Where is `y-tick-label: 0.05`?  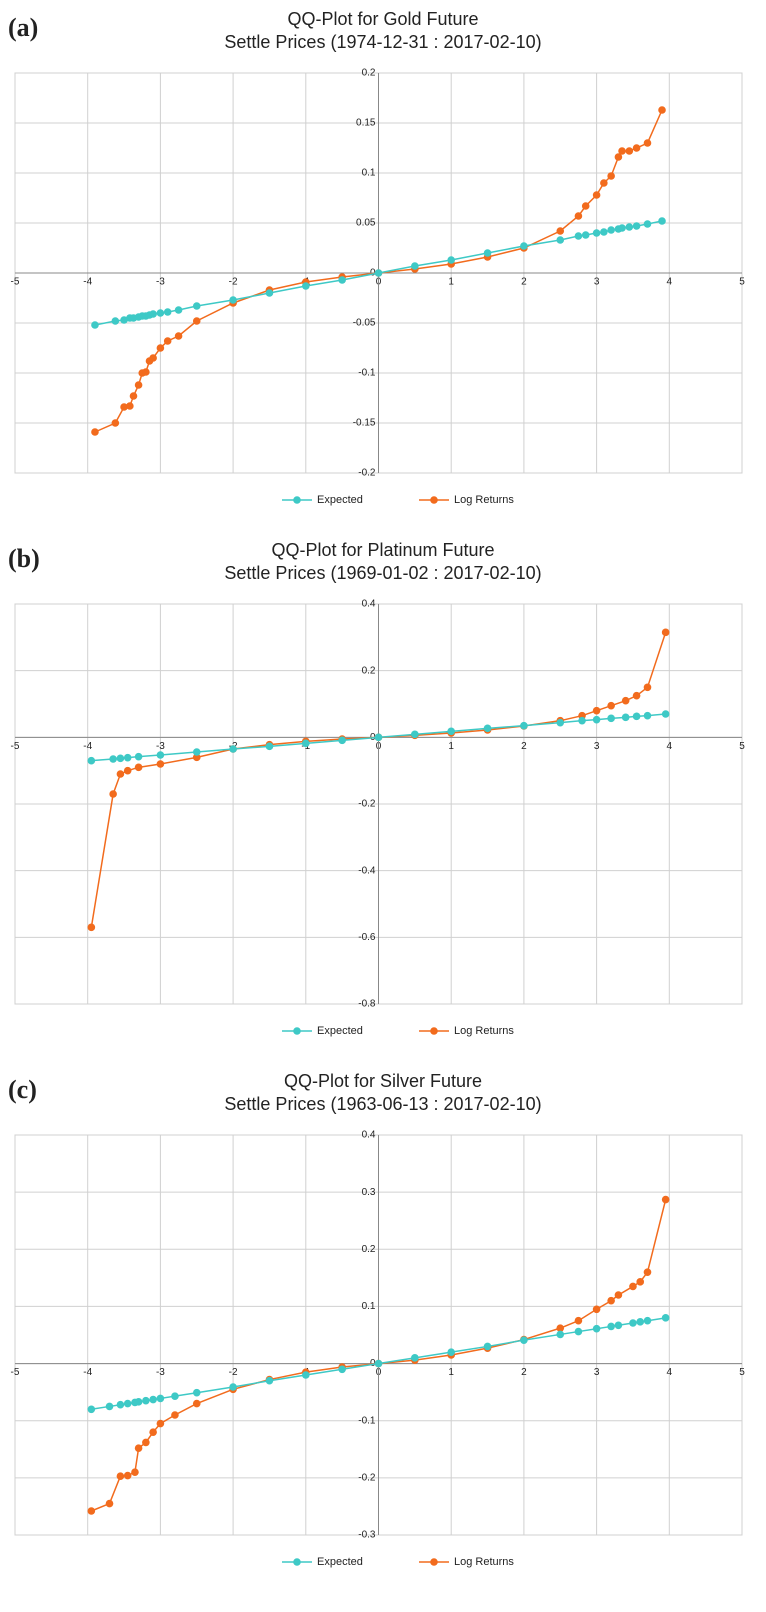
y-tick-label: 0.05 is located at coordinates (366, 223).